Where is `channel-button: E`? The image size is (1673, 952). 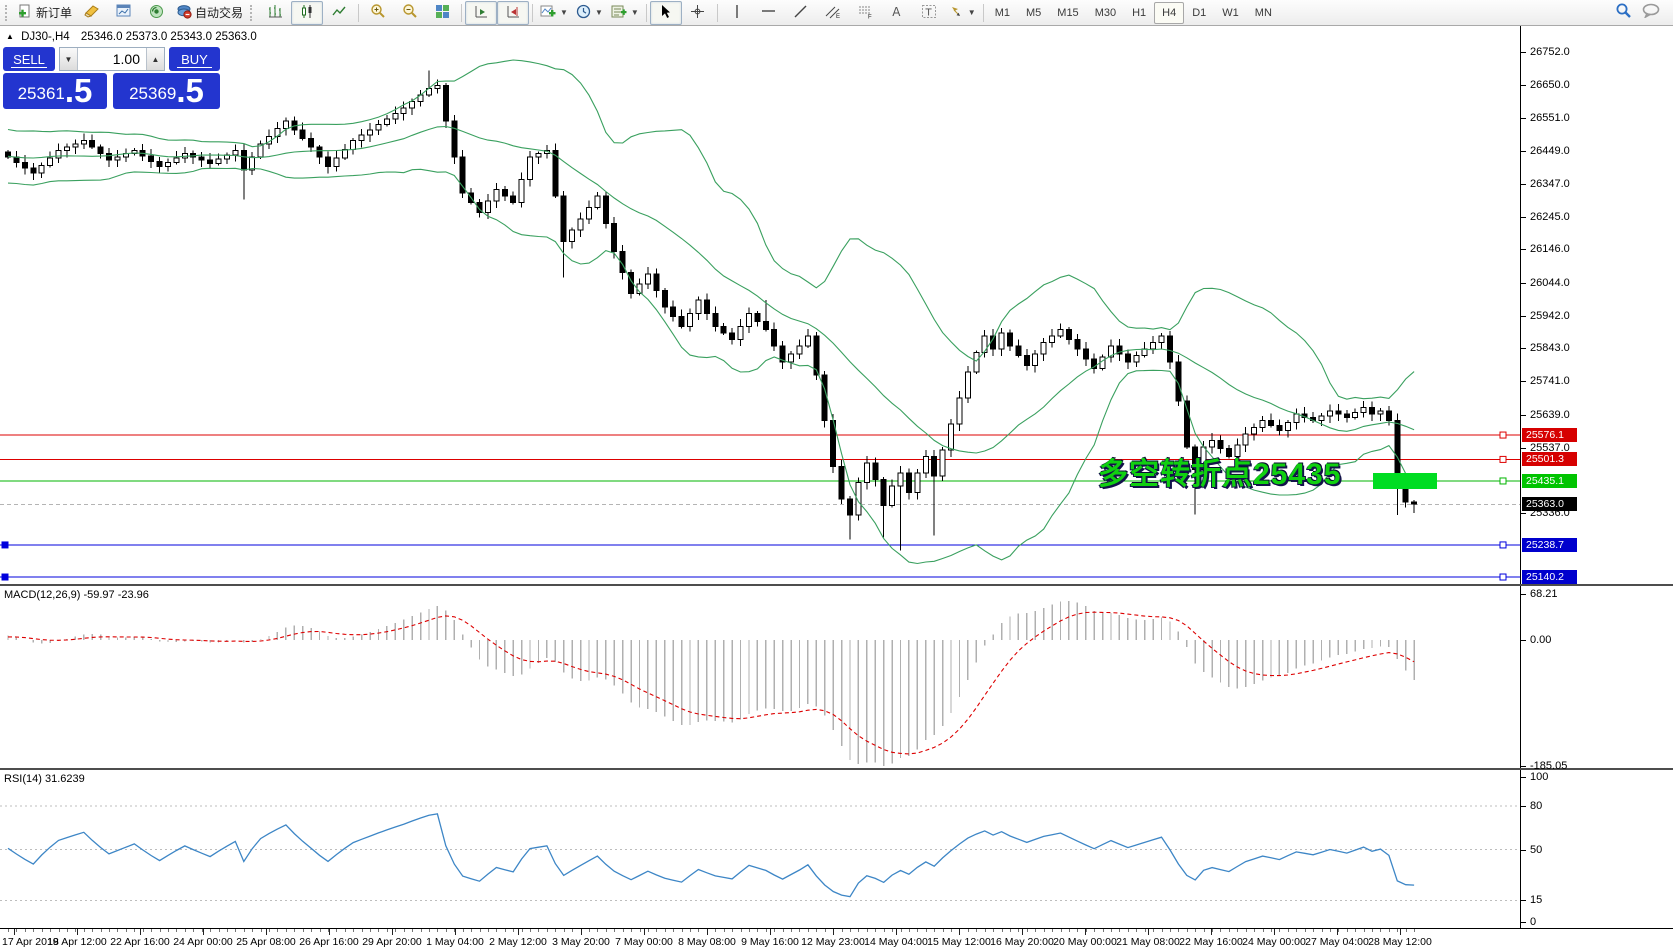 channel-button: E is located at coordinates (833, 13).